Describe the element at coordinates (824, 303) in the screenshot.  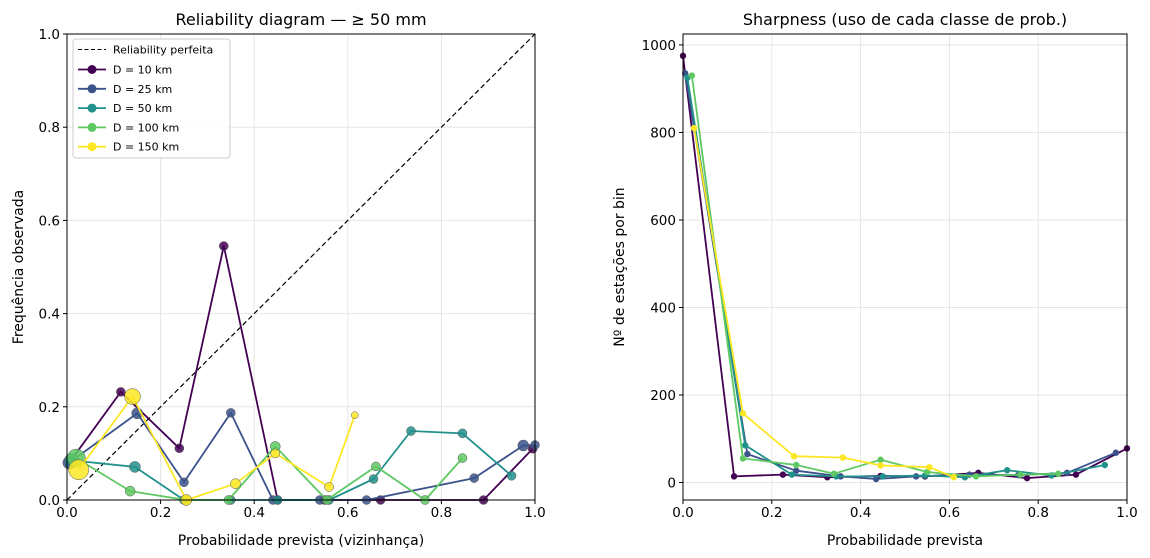
I see `series-line` at that location.